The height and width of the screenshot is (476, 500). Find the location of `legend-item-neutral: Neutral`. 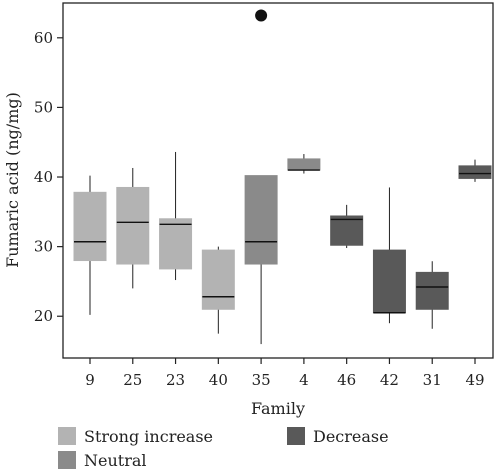

legend-item-neutral: Neutral is located at coordinates (102, 460).